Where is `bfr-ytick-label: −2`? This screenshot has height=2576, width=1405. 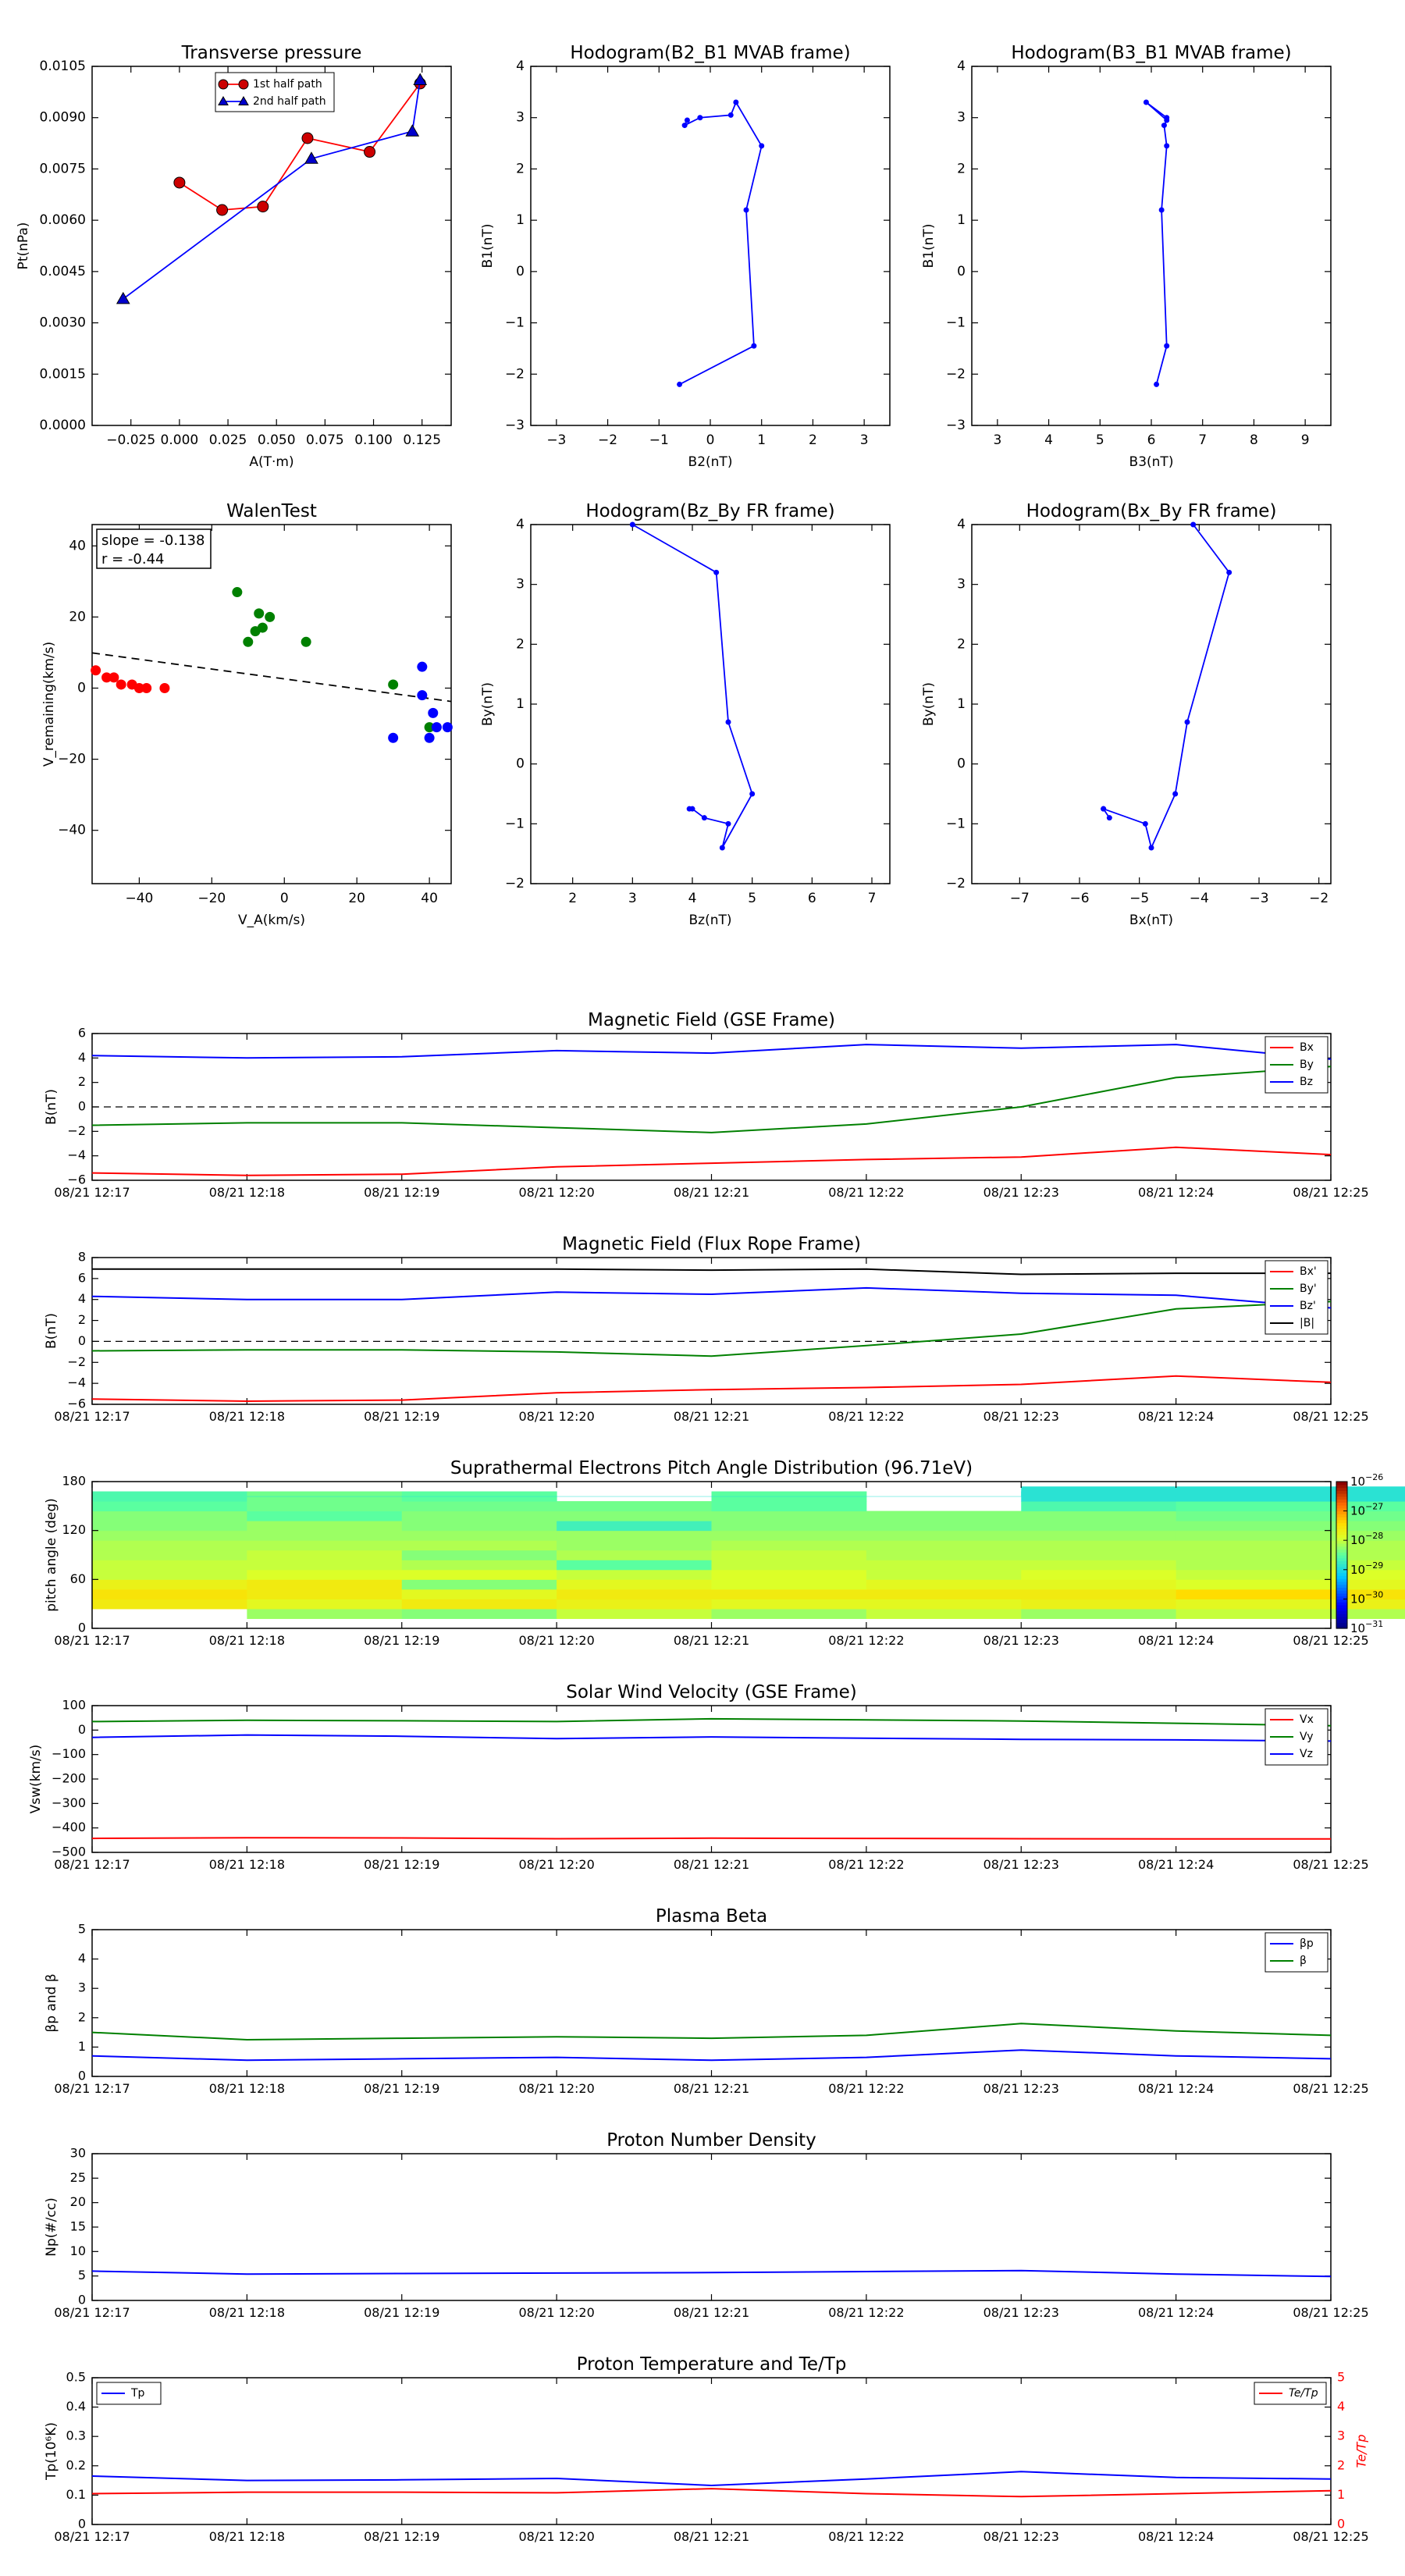
bfr-ytick-label: −2 is located at coordinates (76, 1361).